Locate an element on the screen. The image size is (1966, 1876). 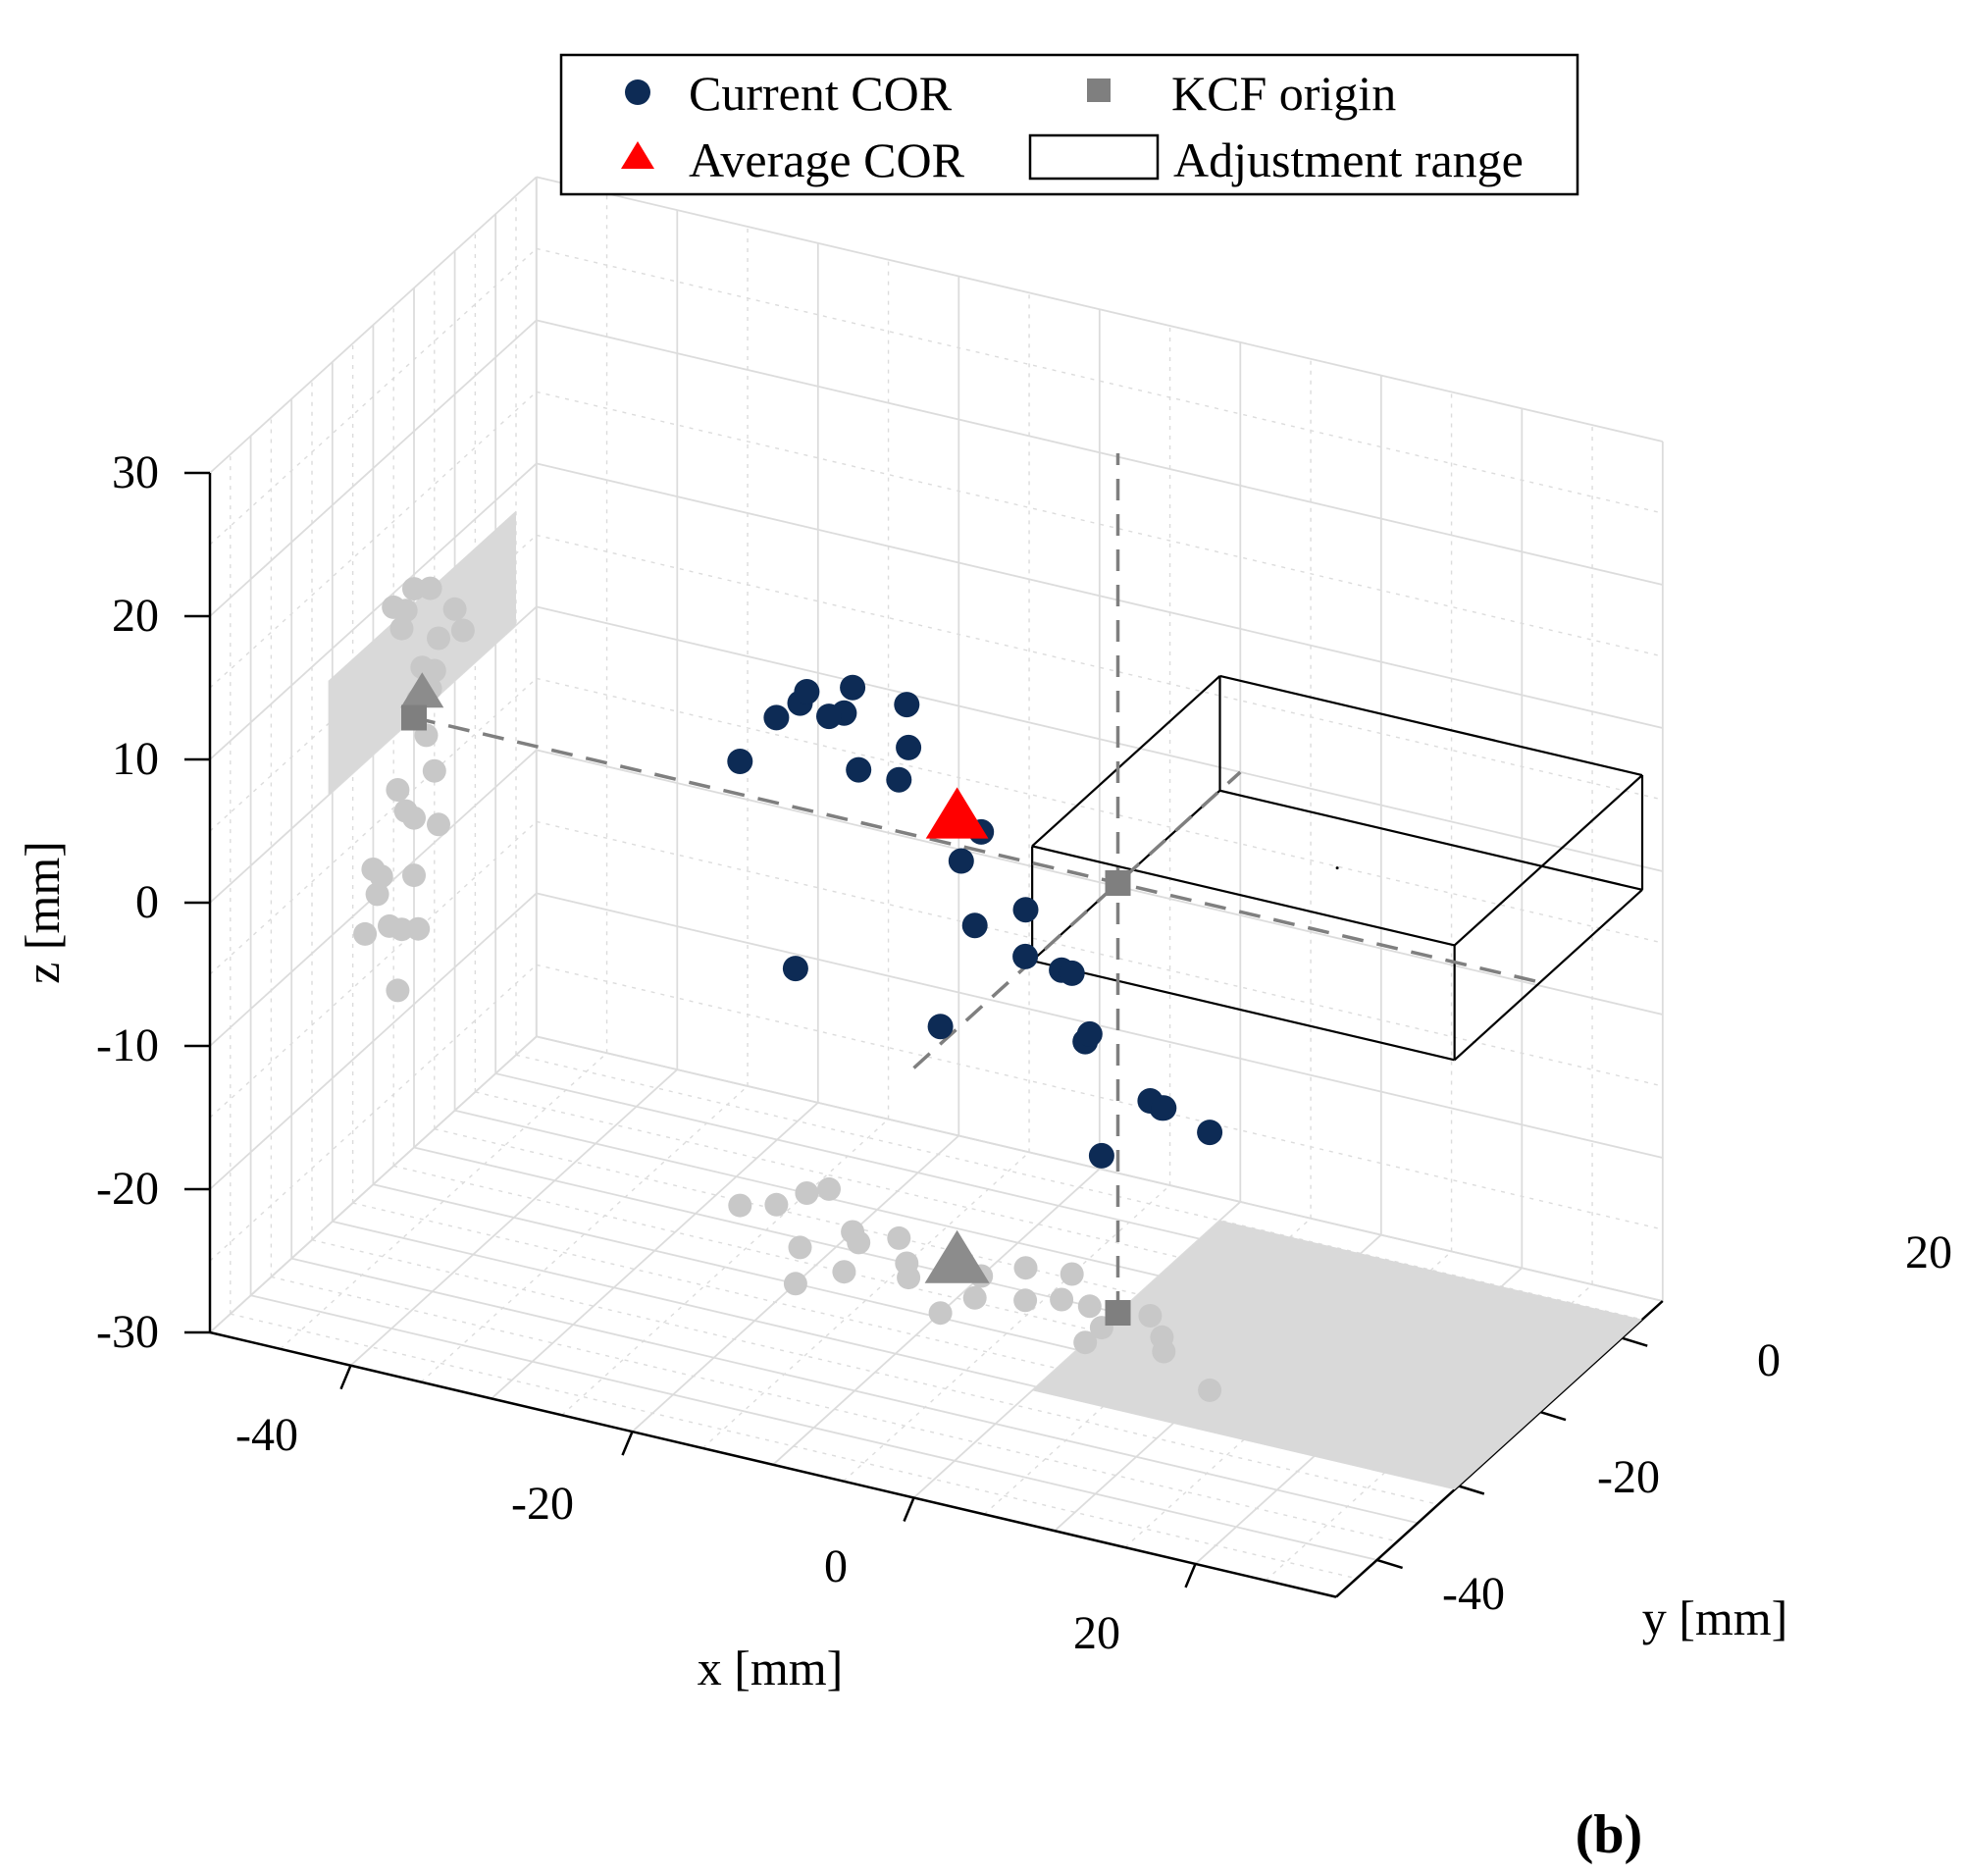
z-axis-label: z [mm] is located at coordinates (42, 912).